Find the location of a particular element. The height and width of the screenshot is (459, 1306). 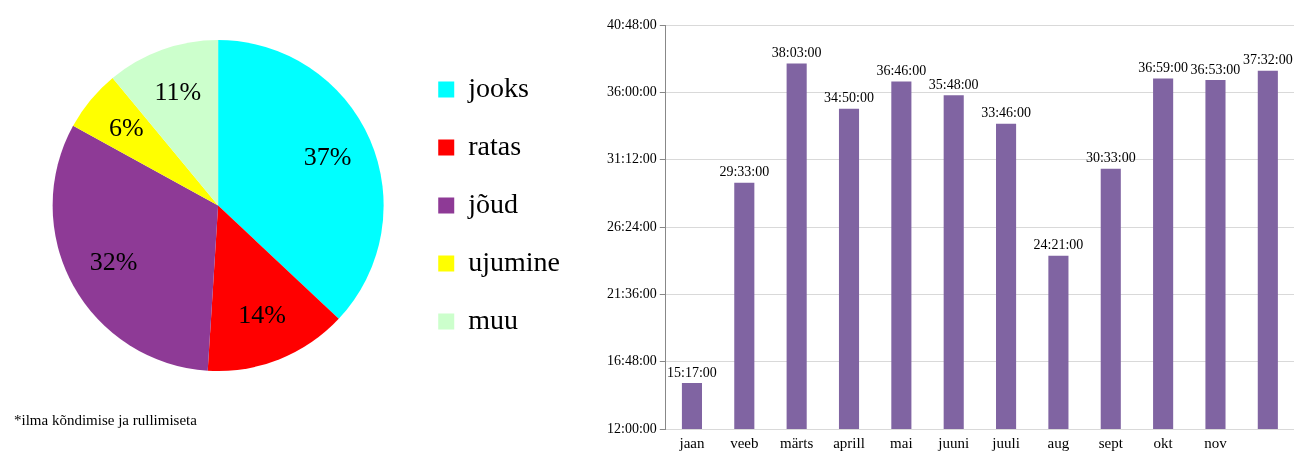

data-label: 30:33:00 is located at coordinates (1110, 158).